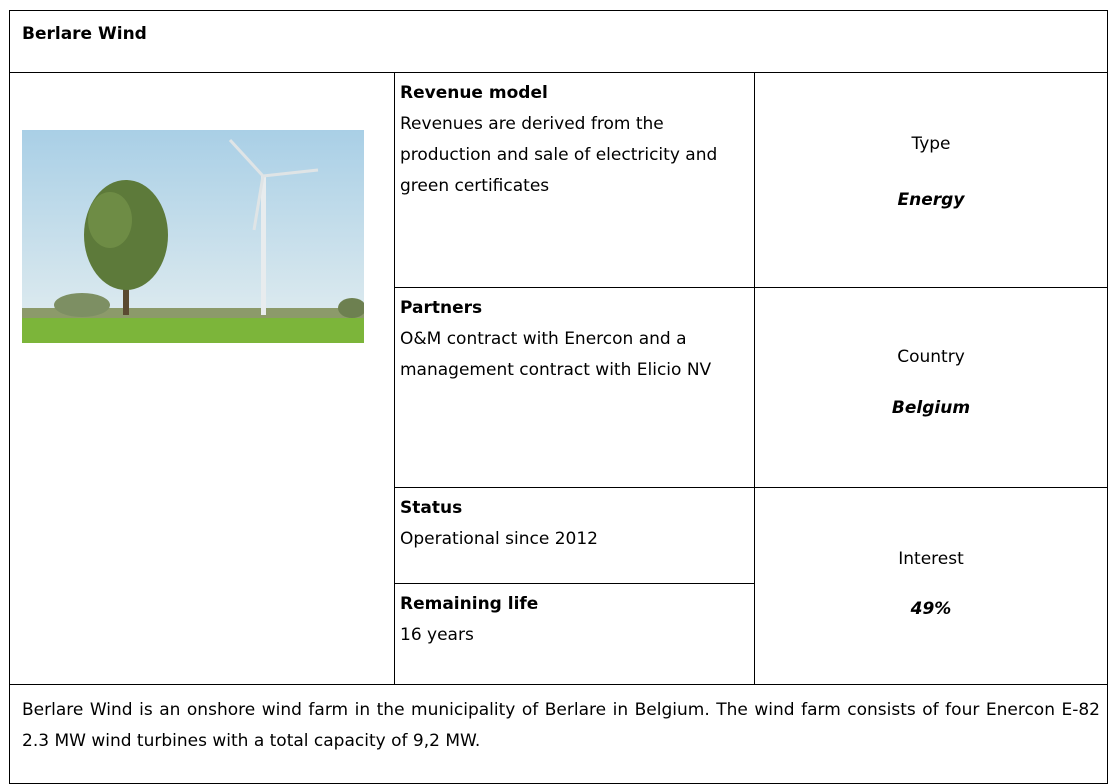  I want to click on status-label: Status, so click(431, 508).